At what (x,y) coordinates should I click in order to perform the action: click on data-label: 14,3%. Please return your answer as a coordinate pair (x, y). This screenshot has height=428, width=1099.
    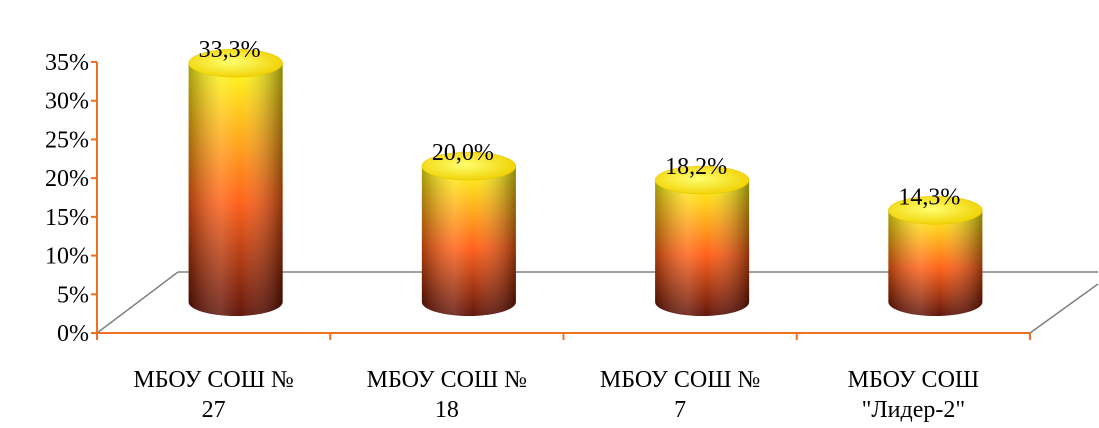
    Looking at the image, I should click on (929, 197).